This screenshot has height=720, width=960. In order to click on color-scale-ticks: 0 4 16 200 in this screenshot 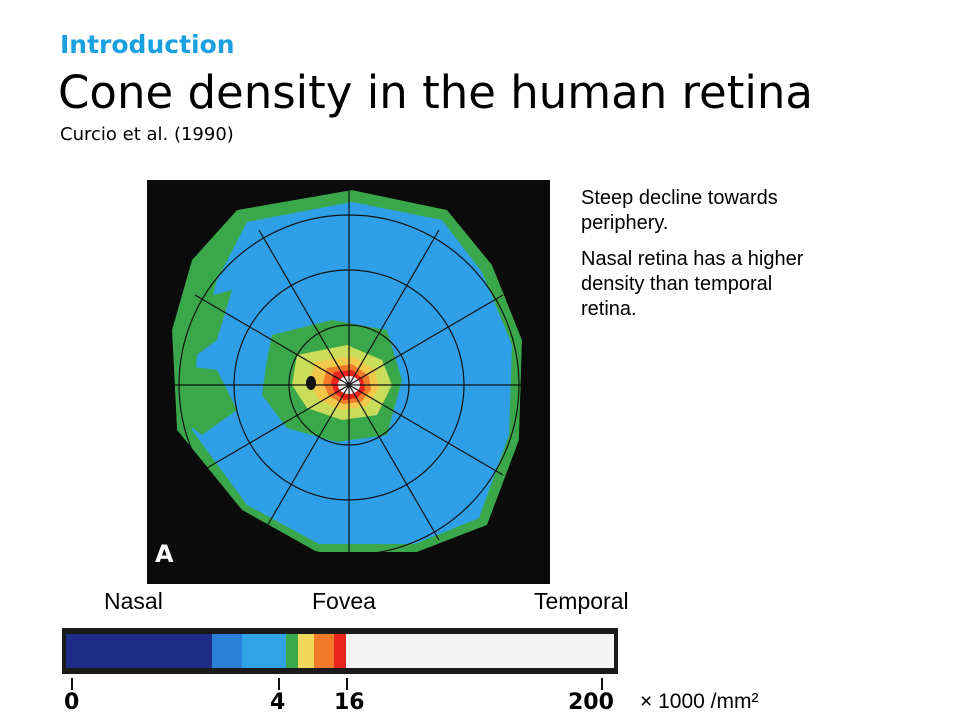, I will do `click(340, 697)`.